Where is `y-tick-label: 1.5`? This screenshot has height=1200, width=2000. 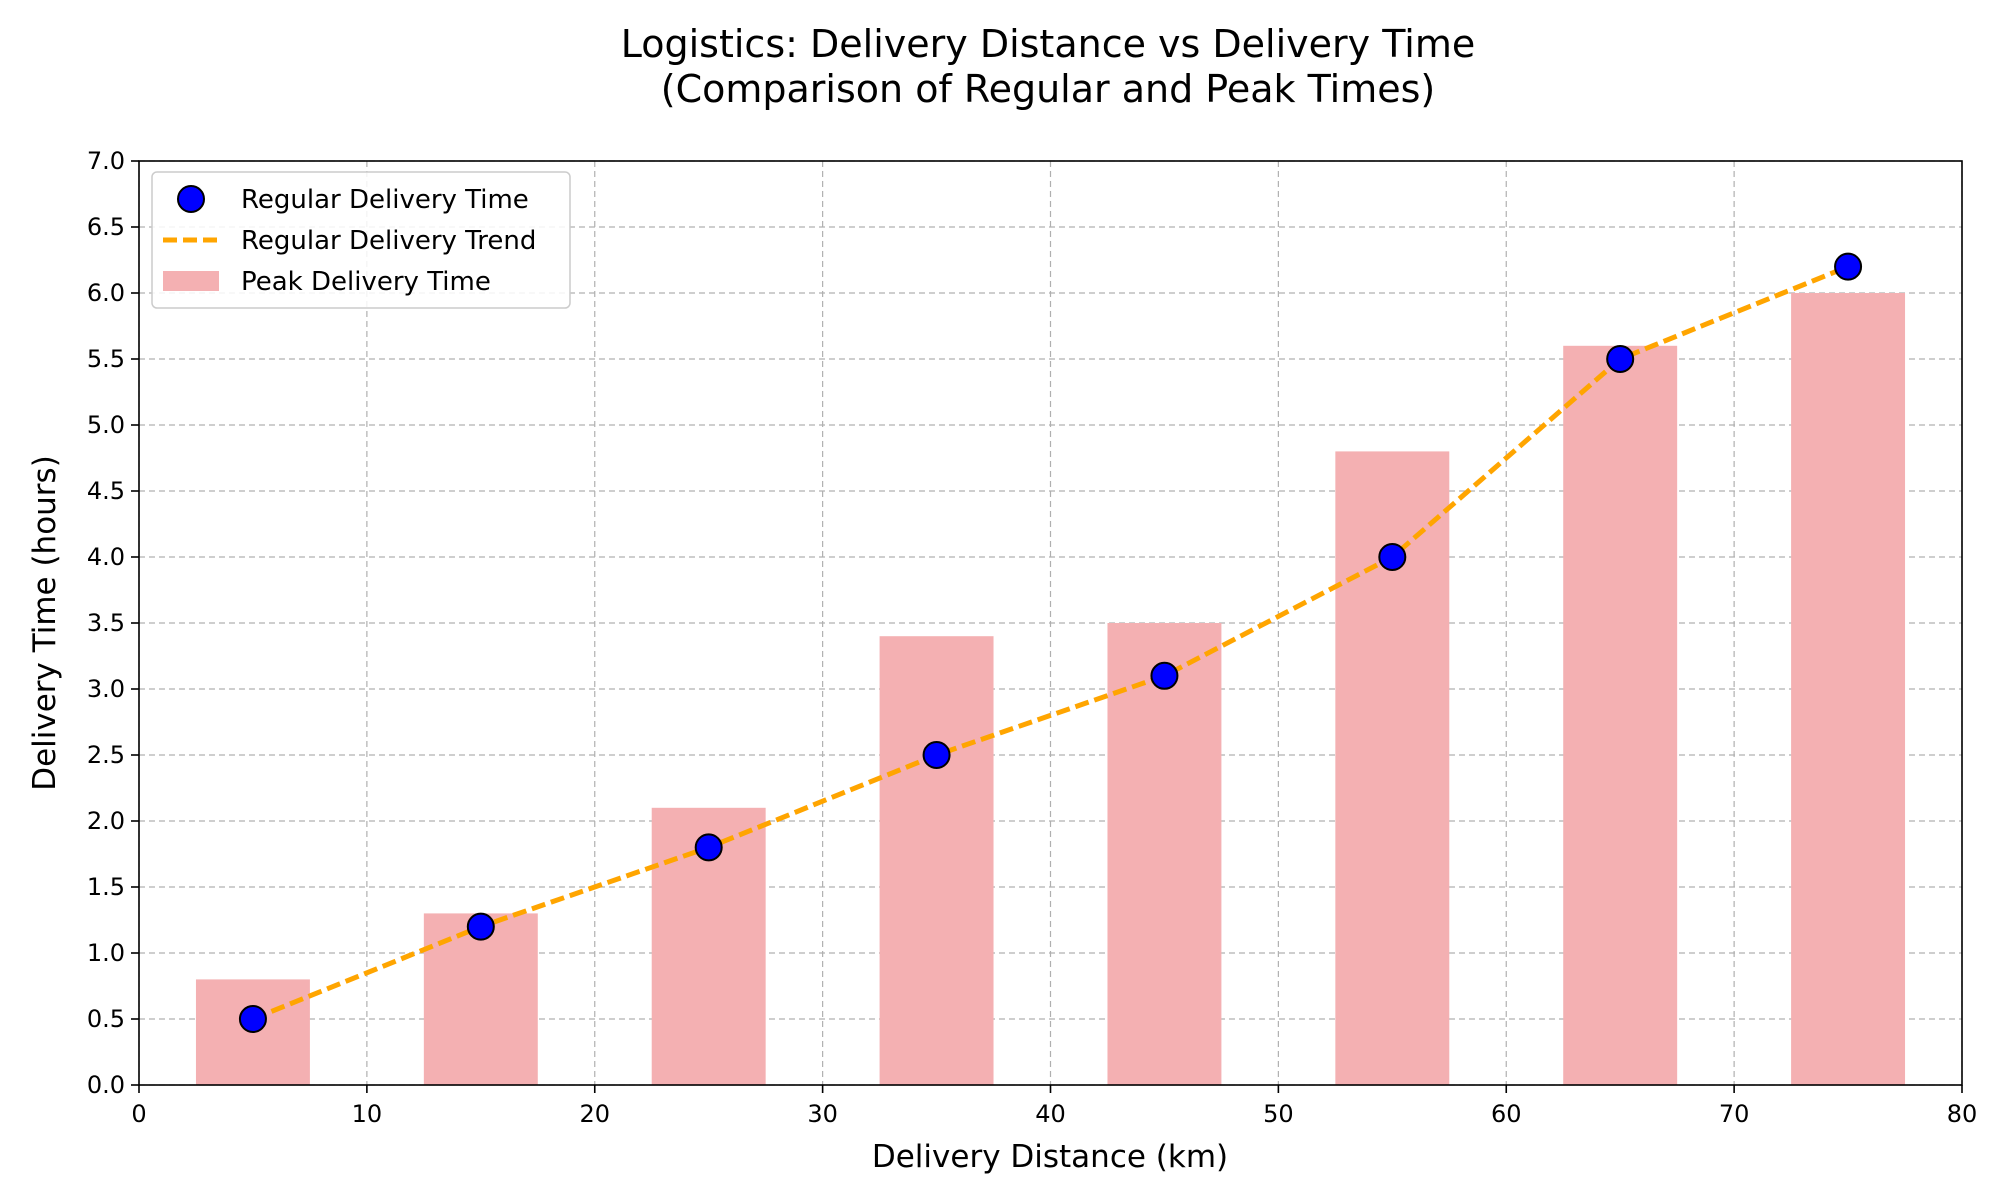 y-tick-label: 1.5 is located at coordinates (106, 887).